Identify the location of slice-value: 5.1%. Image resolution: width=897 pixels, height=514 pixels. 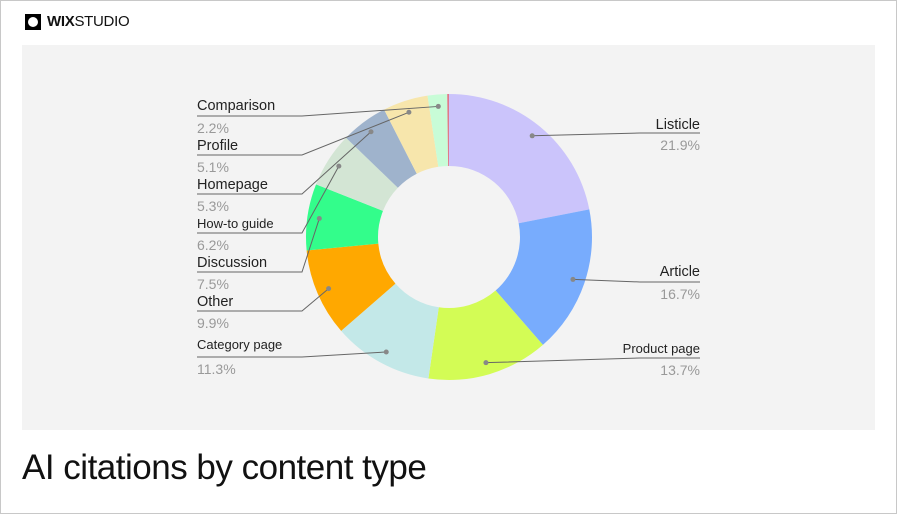
(213, 167).